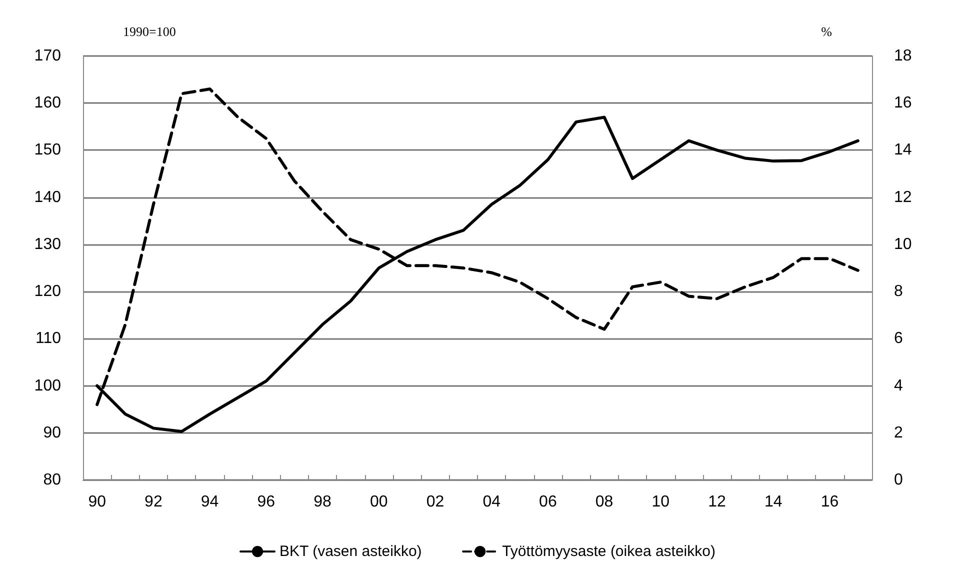 The image size is (955, 578). What do you see at coordinates (48, 385) in the screenshot?
I see `y-tick-label: 100` at bounding box center [48, 385].